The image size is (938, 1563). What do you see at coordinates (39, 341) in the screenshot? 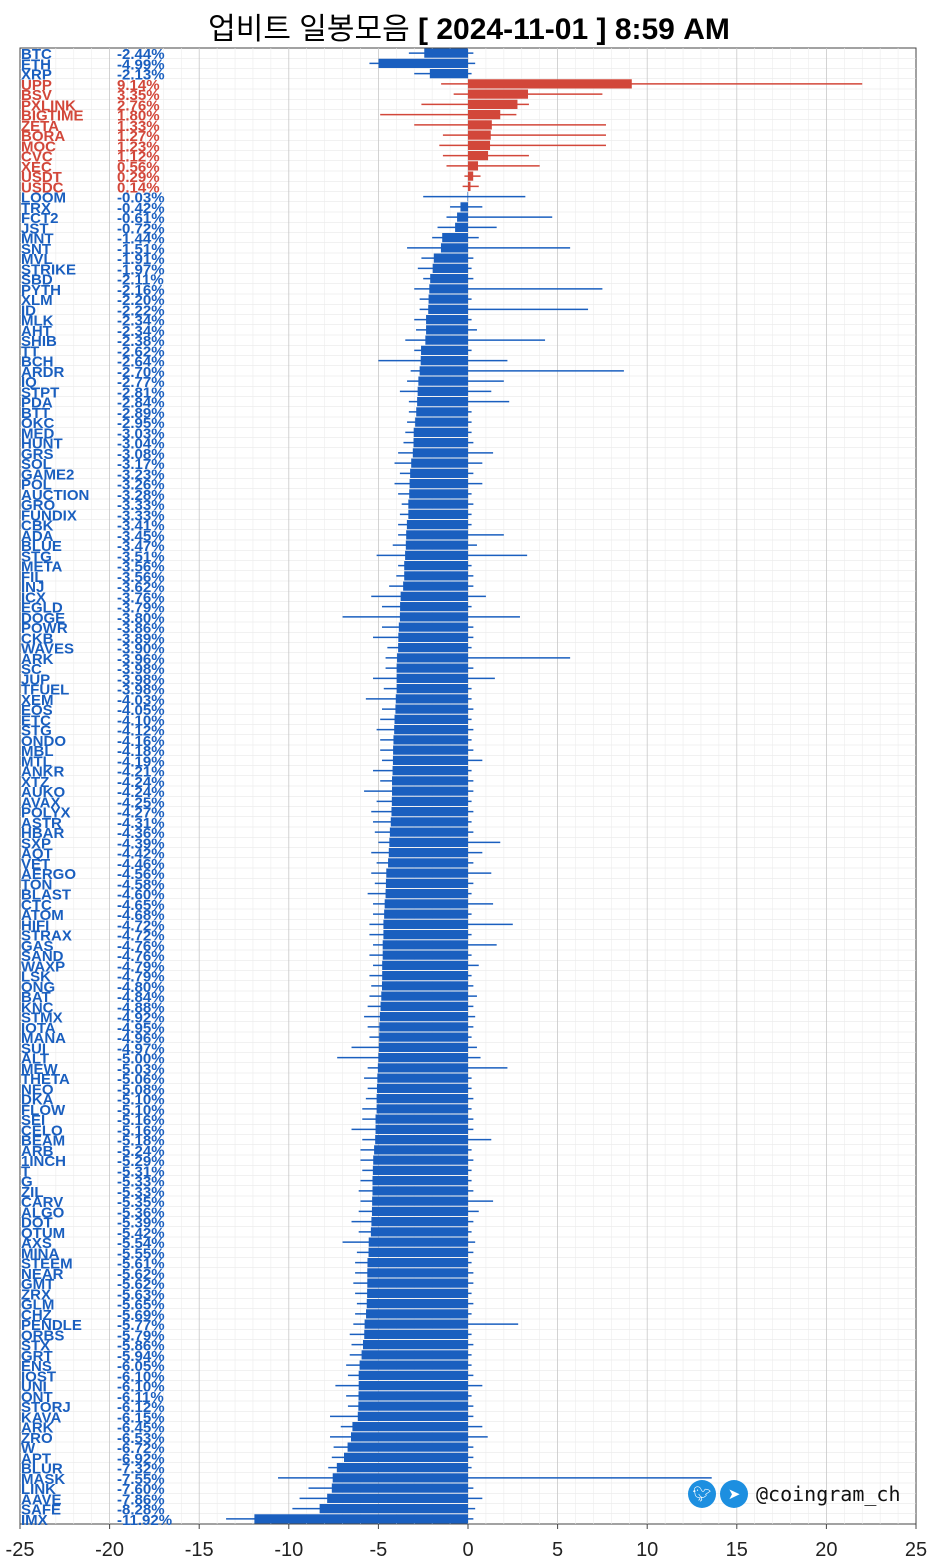
I see `coin-label: SHIB` at bounding box center [39, 341].